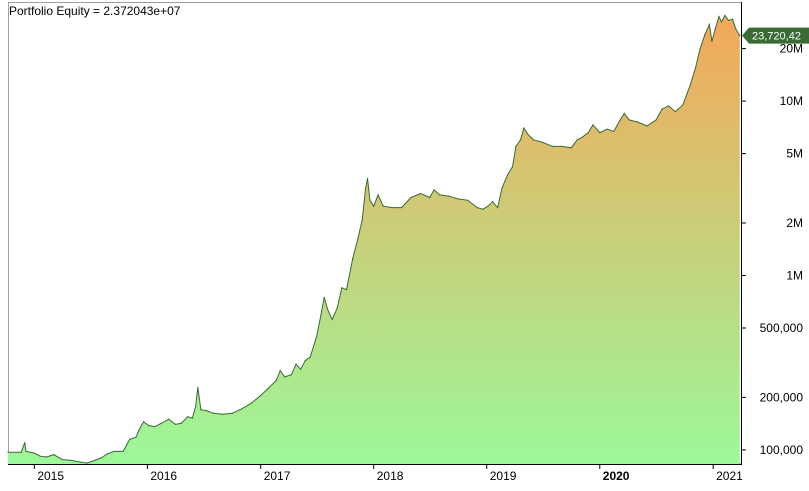 This screenshot has width=809, height=491. I want to click on x-tick-label: 2015, so click(50, 476).